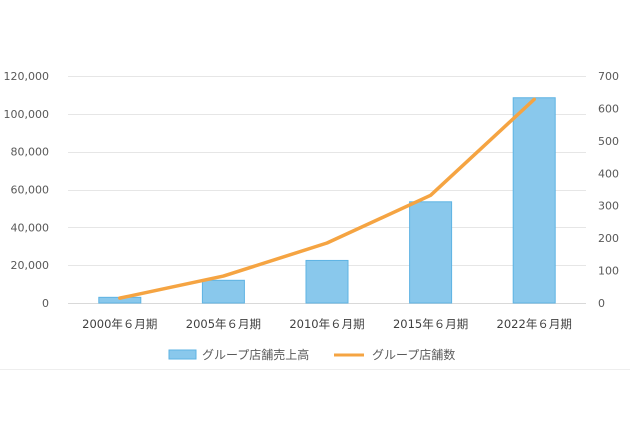 This screenshot has height=430, width=630. What do you see at coordinates (608, 271) in the screenshot?
I see `right-tick-label: 100` at bounding box center [608, 271].